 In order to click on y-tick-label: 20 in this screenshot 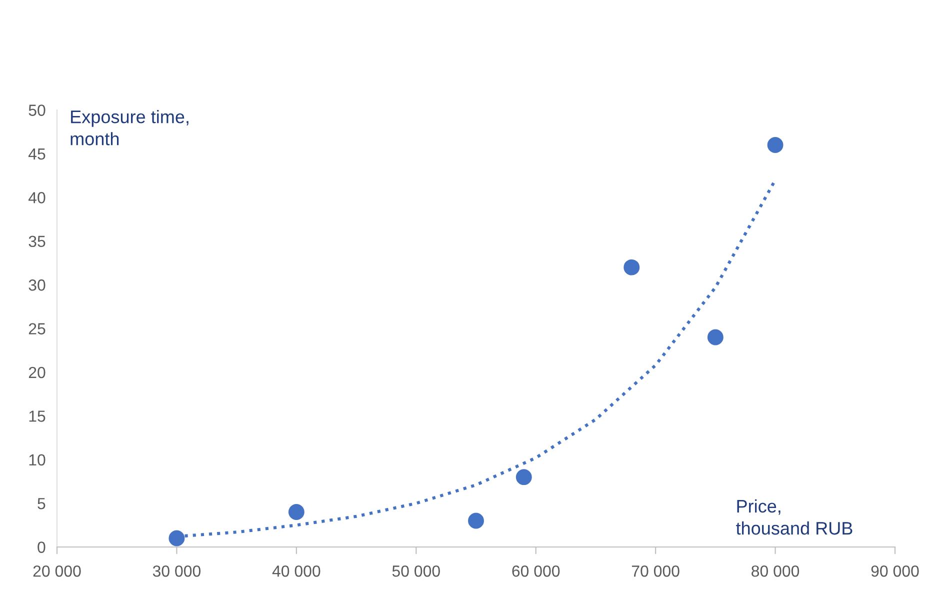, I will do `click(37, 372)`.